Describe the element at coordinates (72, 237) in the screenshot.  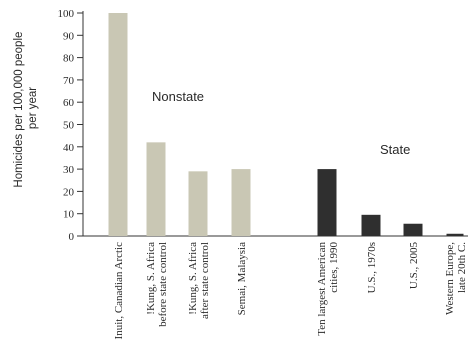
I see `y-tick-label: 0` at that location.